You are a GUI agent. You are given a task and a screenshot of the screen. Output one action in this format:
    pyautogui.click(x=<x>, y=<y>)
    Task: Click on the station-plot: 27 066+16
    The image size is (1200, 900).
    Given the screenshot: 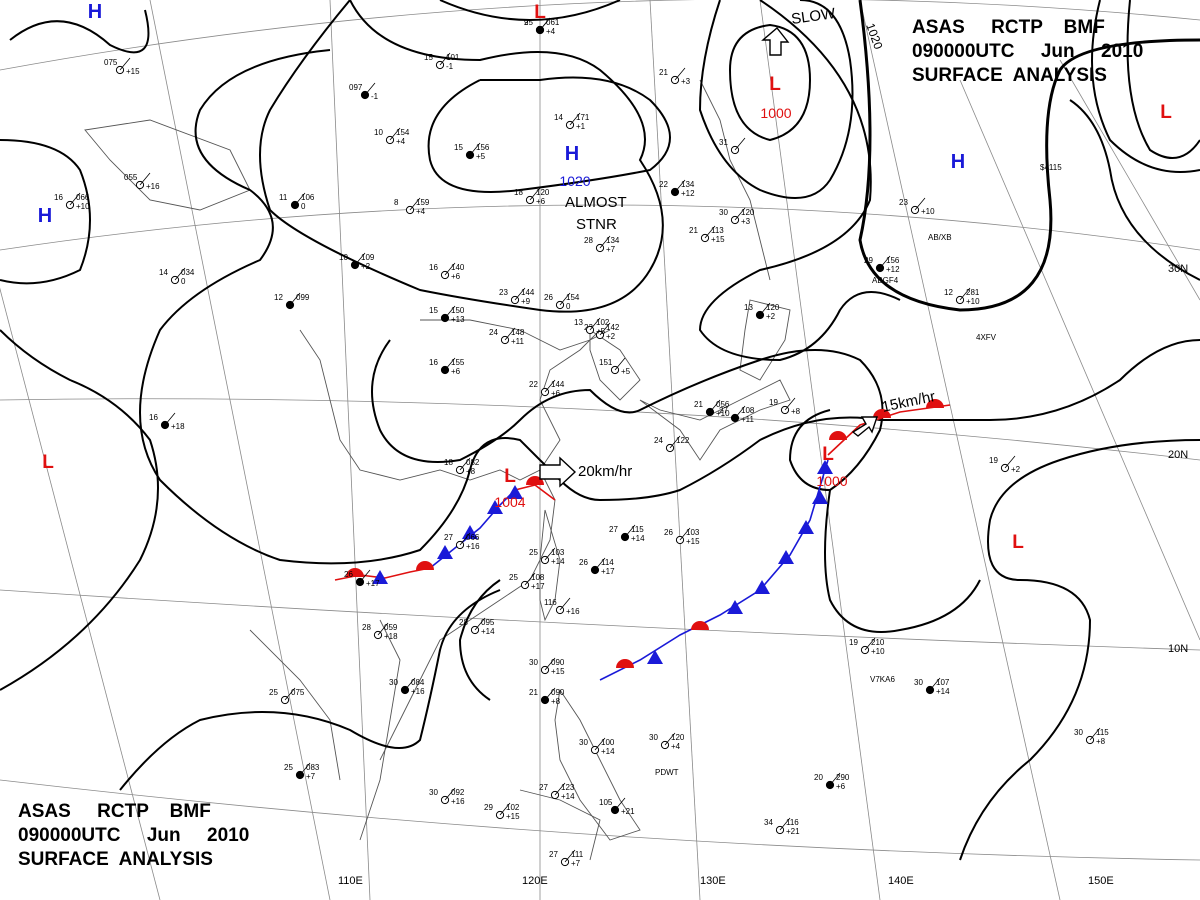 What is the action you would take?
    pyautogui.click(x=462, y=541)
    